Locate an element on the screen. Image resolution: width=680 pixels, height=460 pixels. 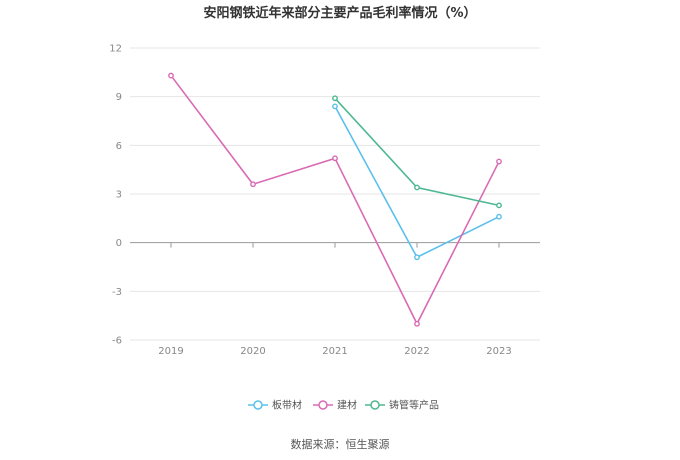
data-source: 数据来源：恒生聚源 is located at coordinates (340, 444).